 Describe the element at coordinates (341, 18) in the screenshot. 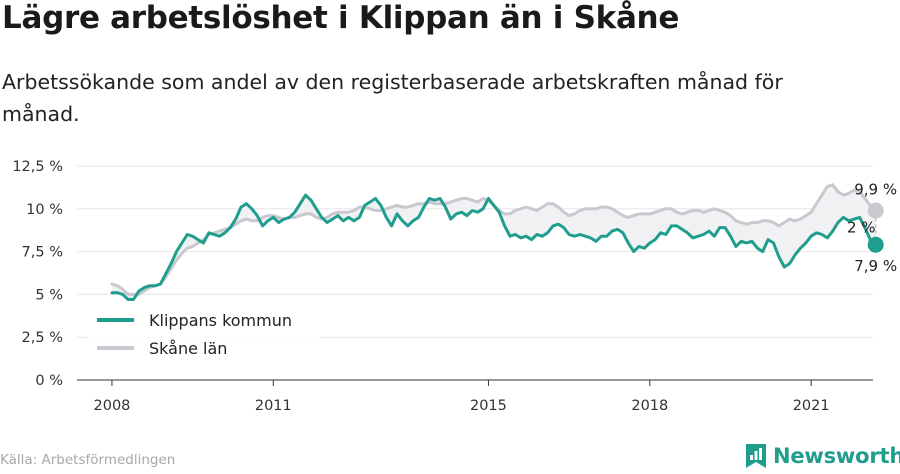

I see `chart-title: Lägre arbetslöshet i Klippan än i Skåne` at that location.